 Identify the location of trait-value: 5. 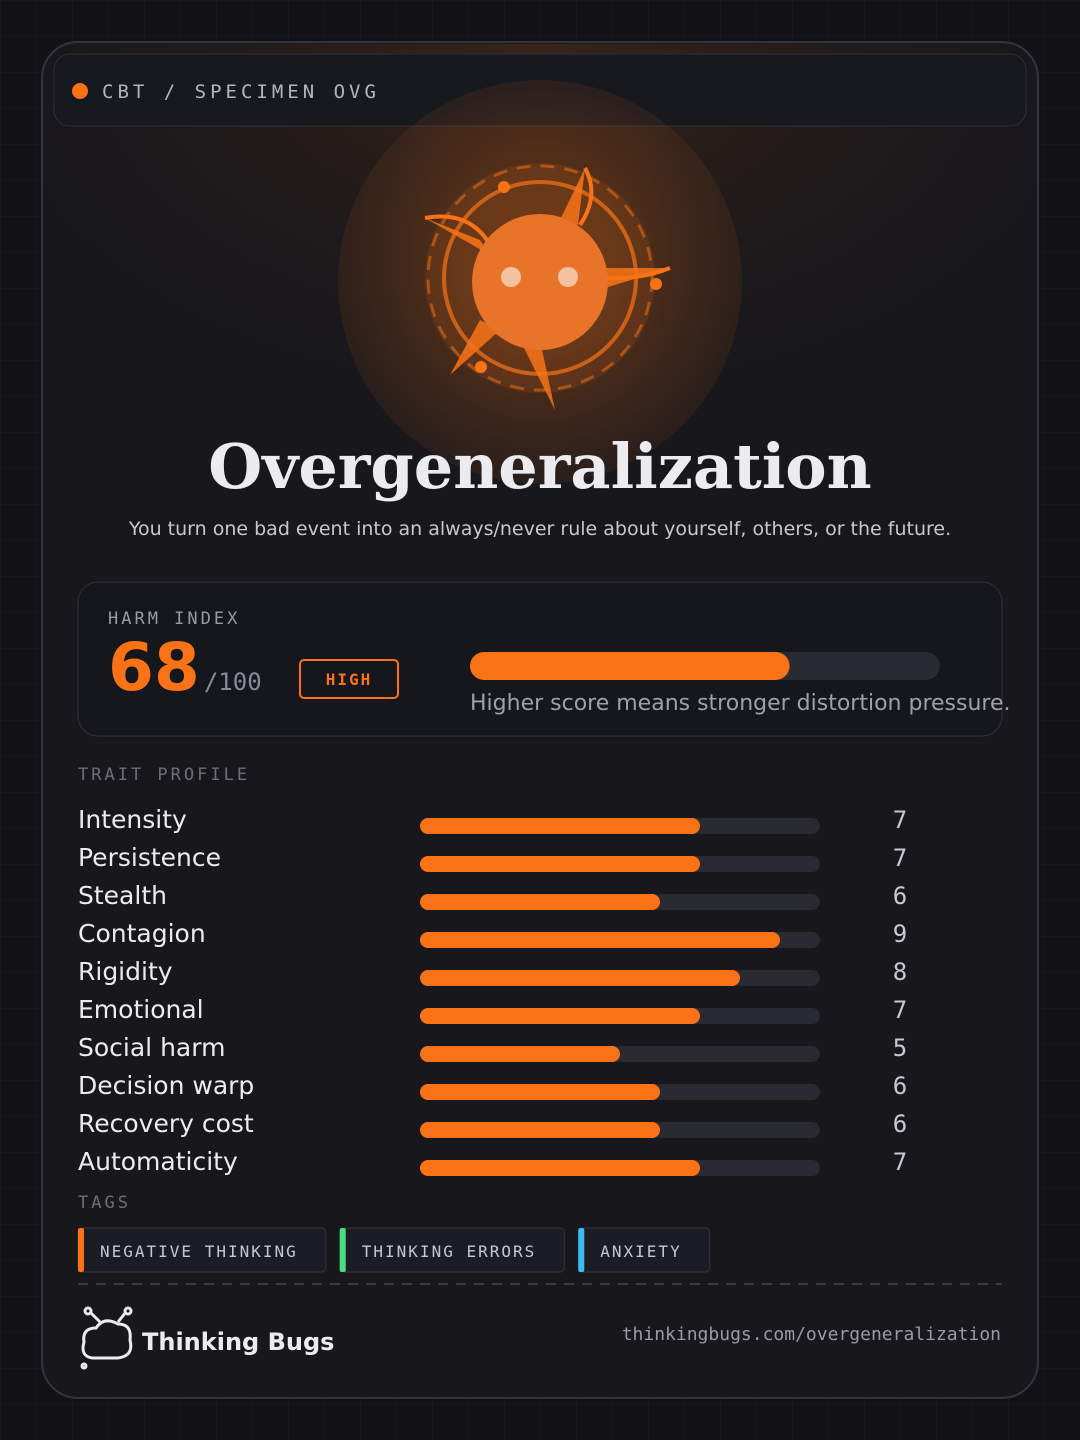
(900, 1048).